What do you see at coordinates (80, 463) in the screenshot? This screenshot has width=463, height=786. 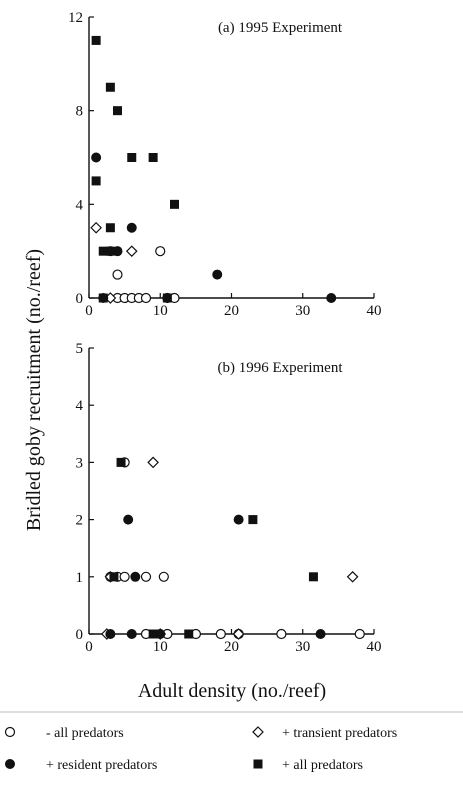 I see `y-tick-label: 3` at bounding box center [80, 463].